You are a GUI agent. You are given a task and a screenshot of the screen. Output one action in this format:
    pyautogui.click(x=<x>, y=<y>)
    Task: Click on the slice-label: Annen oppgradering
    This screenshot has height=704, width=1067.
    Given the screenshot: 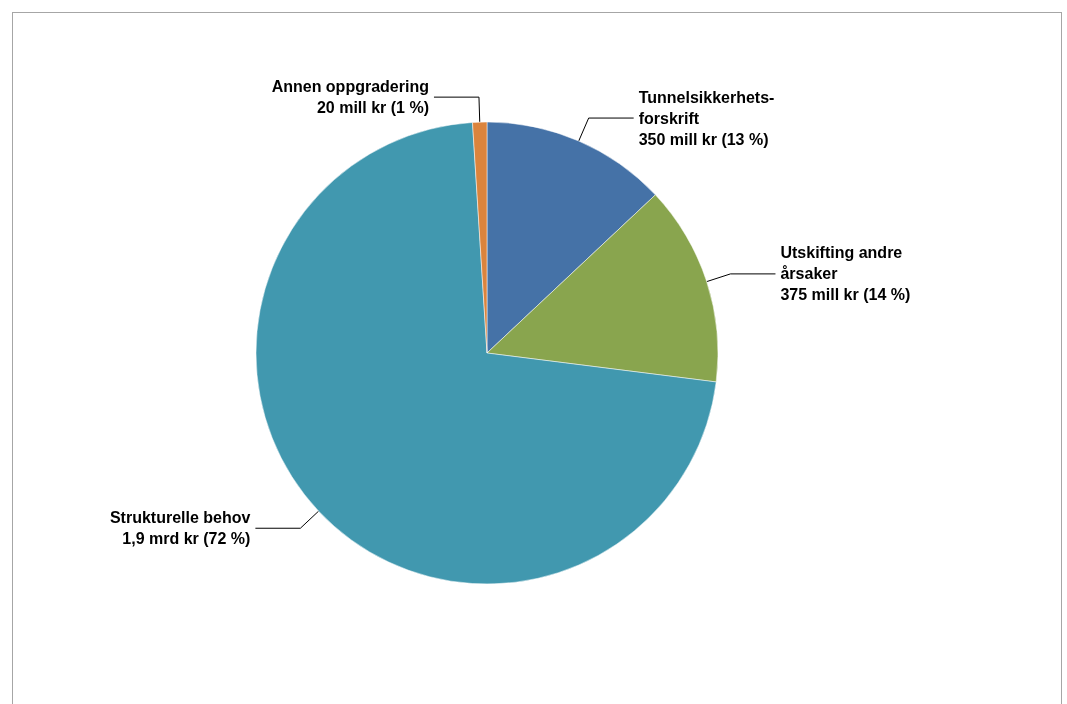 What is the action you would take?
    pyautogui.click(x=350, y=87)
    